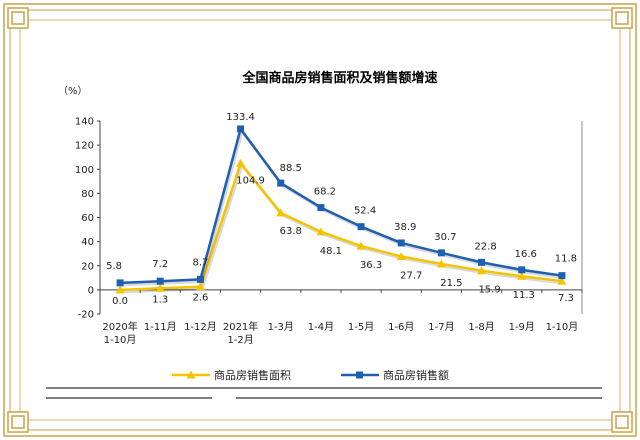 Image resolution: width=640 pixels, height=440 pixels. Describe the element at coordinates (365, 211) in the screenshot. I see `series-1-data-label: 52.4` at that location.